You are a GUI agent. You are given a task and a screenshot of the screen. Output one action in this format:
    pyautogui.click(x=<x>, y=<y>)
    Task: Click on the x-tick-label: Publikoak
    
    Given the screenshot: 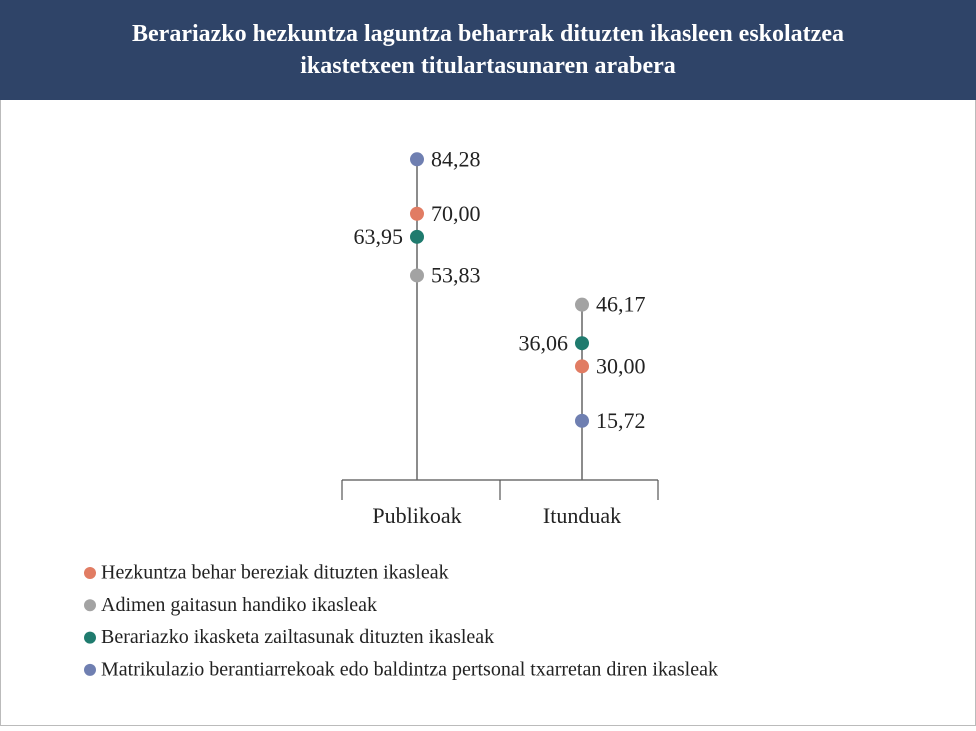 What is the action you would take?
    pyautogui.click(x=416, y=515)
    